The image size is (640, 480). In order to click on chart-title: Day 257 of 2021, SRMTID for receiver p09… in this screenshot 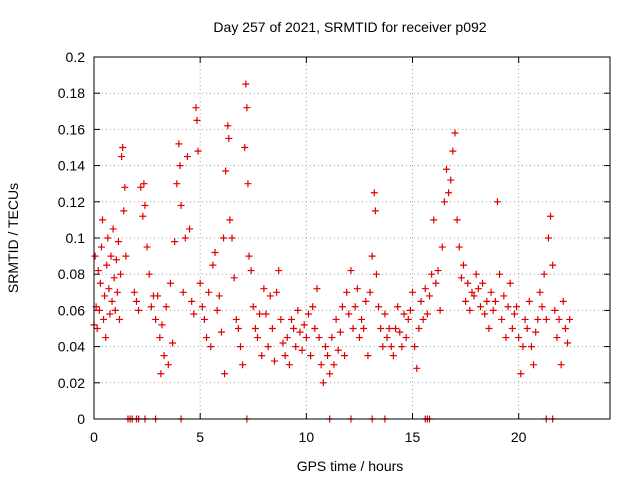, I will do `click(349, 27)`.